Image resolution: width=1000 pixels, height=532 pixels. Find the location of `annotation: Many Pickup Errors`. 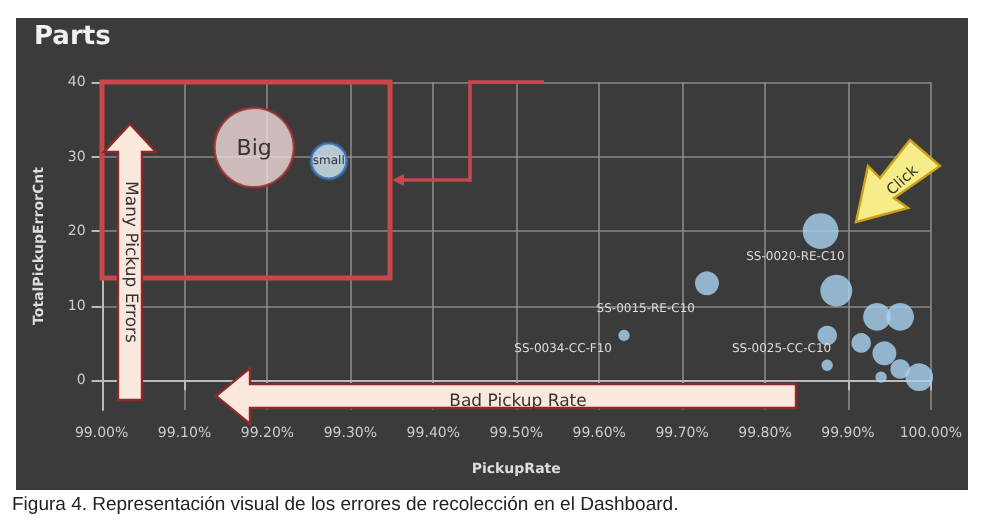

annotation: Many Pickup Errors is located at coordinates (130, 263).